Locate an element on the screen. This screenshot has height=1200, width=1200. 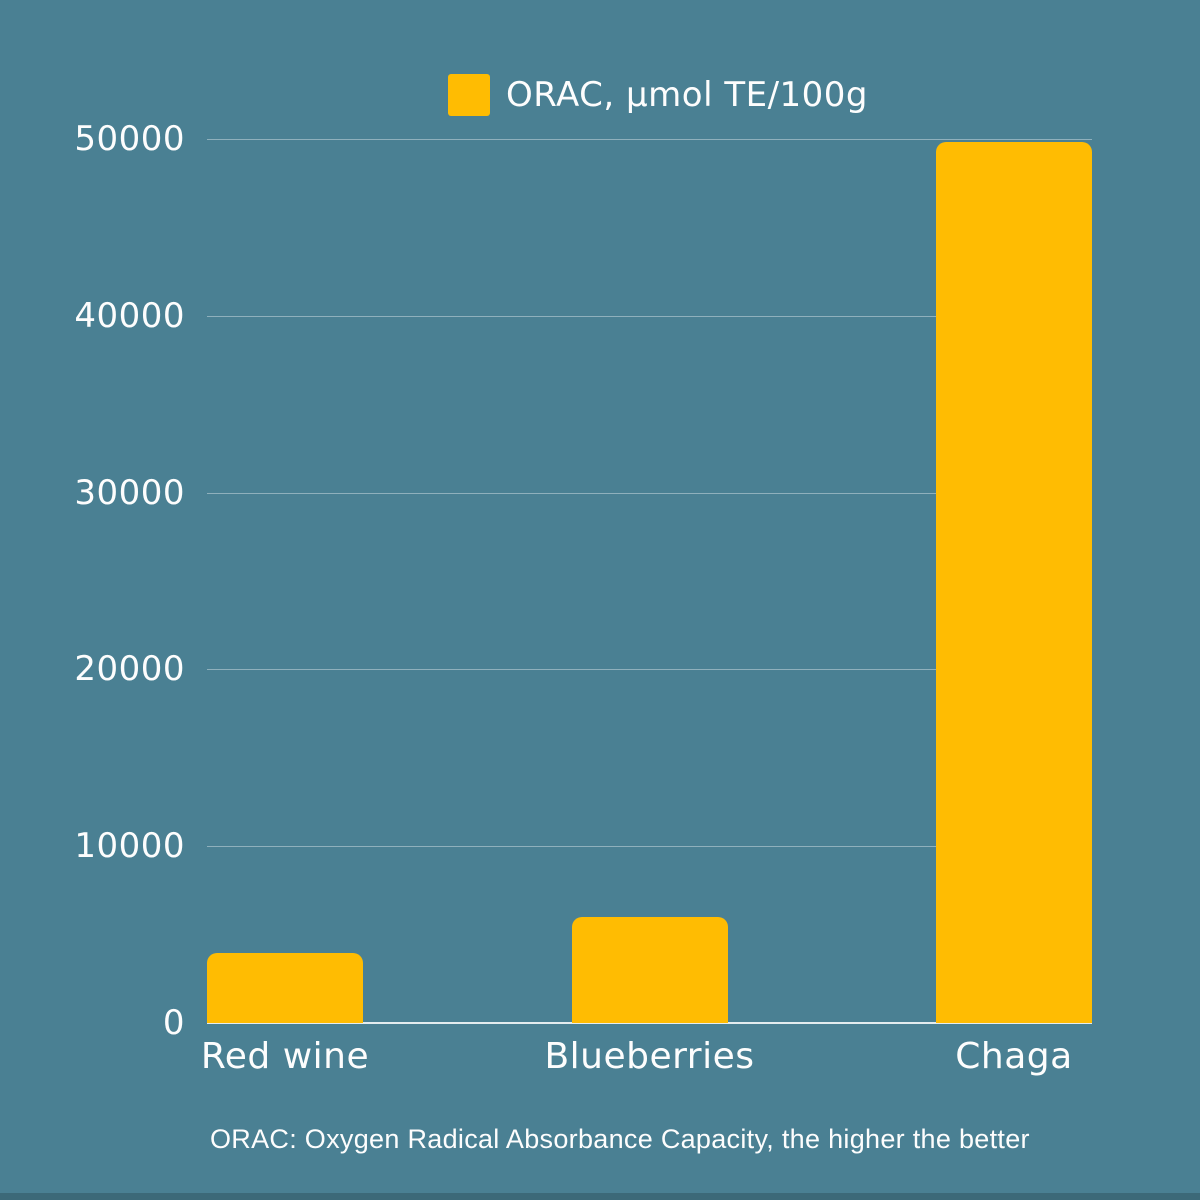
x-tick-label-blueberries: Blueberries is located at coordinates (649, 1056).